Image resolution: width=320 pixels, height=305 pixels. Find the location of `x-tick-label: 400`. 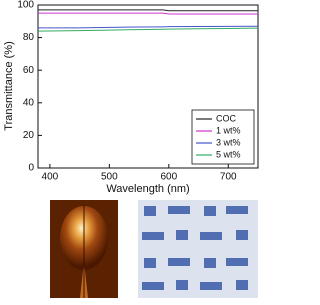

x-tick-label: 400 is located at coordinates (50, 177).